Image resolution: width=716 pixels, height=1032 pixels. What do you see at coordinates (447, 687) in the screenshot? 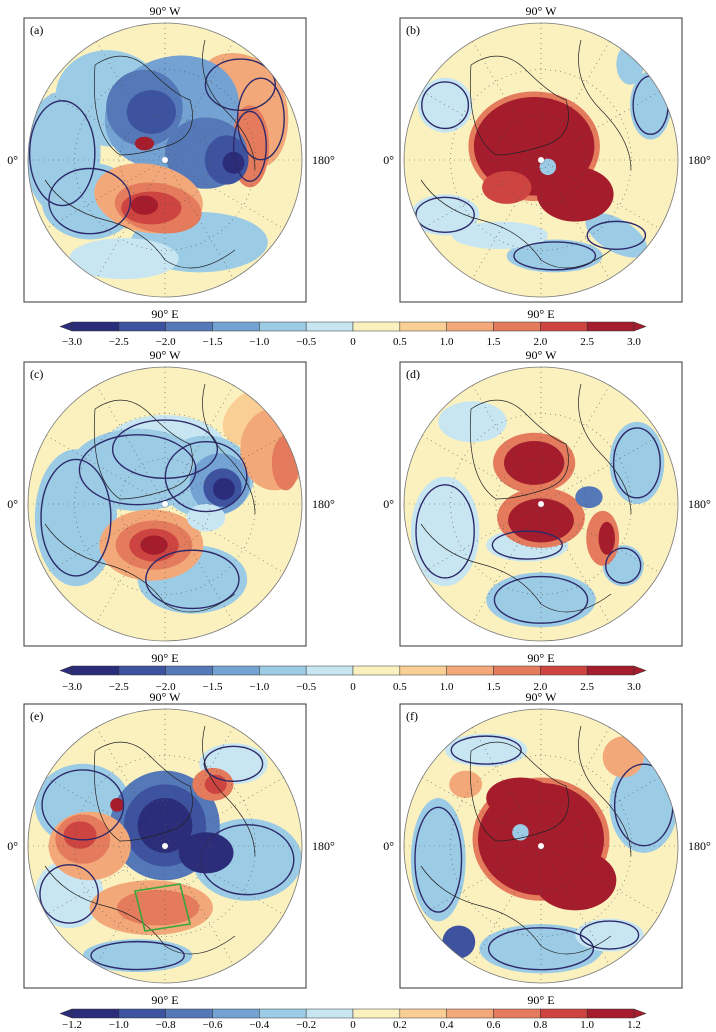
I see `colorbar-tick-label: 1.0` at bounding box center [447, 687].